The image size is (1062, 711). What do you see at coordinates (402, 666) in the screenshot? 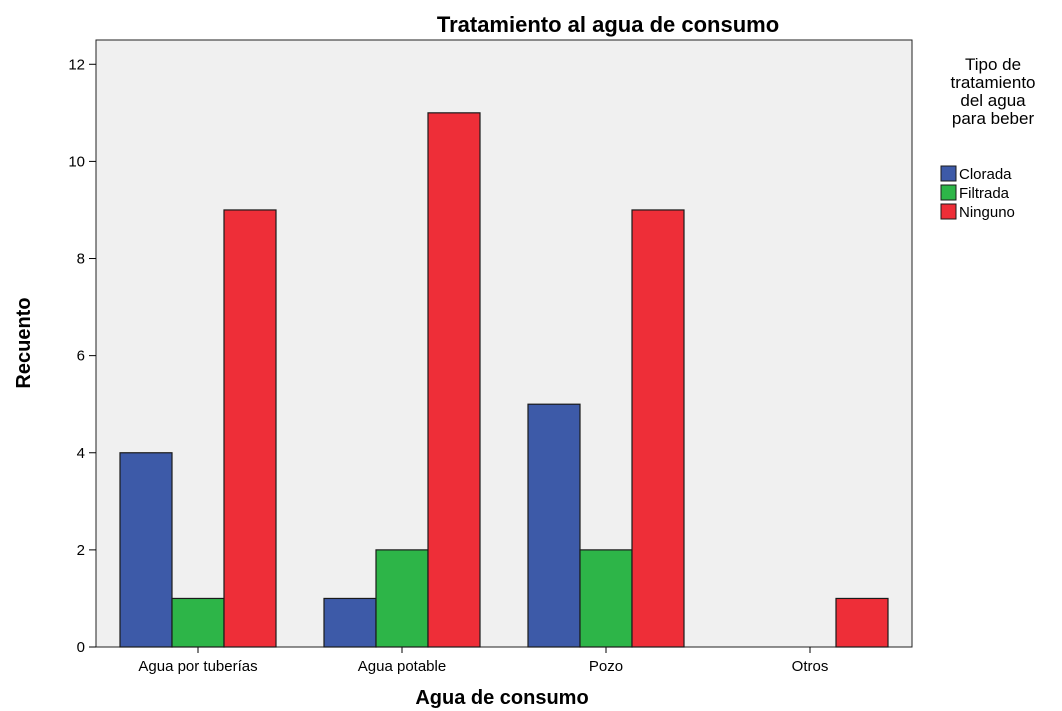
I see `x-tick-label: Agua potable` at bounding box center [402, 666].